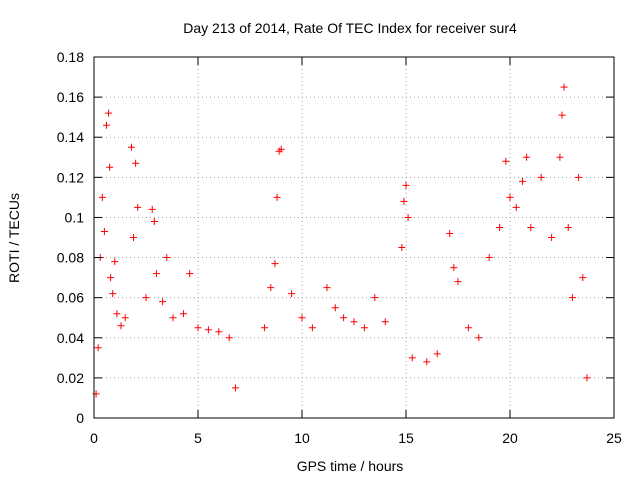 The image size is (640, 480). I want to click on y-axis-label: ROTI / TECUs, so click(14, 238).